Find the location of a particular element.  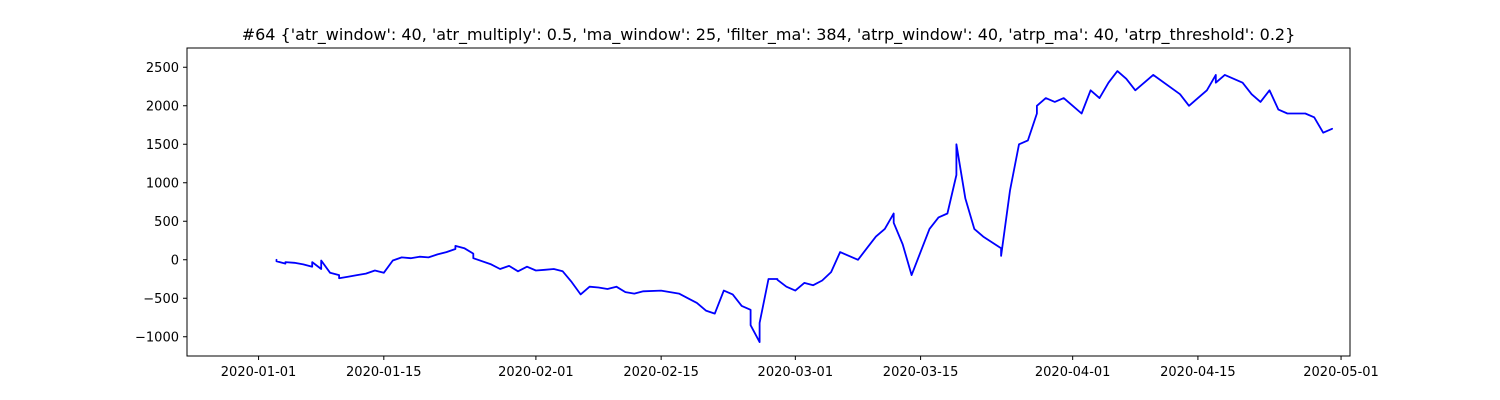

x-tick-label: 2020-02-01 is located at coordinates (536, 372).